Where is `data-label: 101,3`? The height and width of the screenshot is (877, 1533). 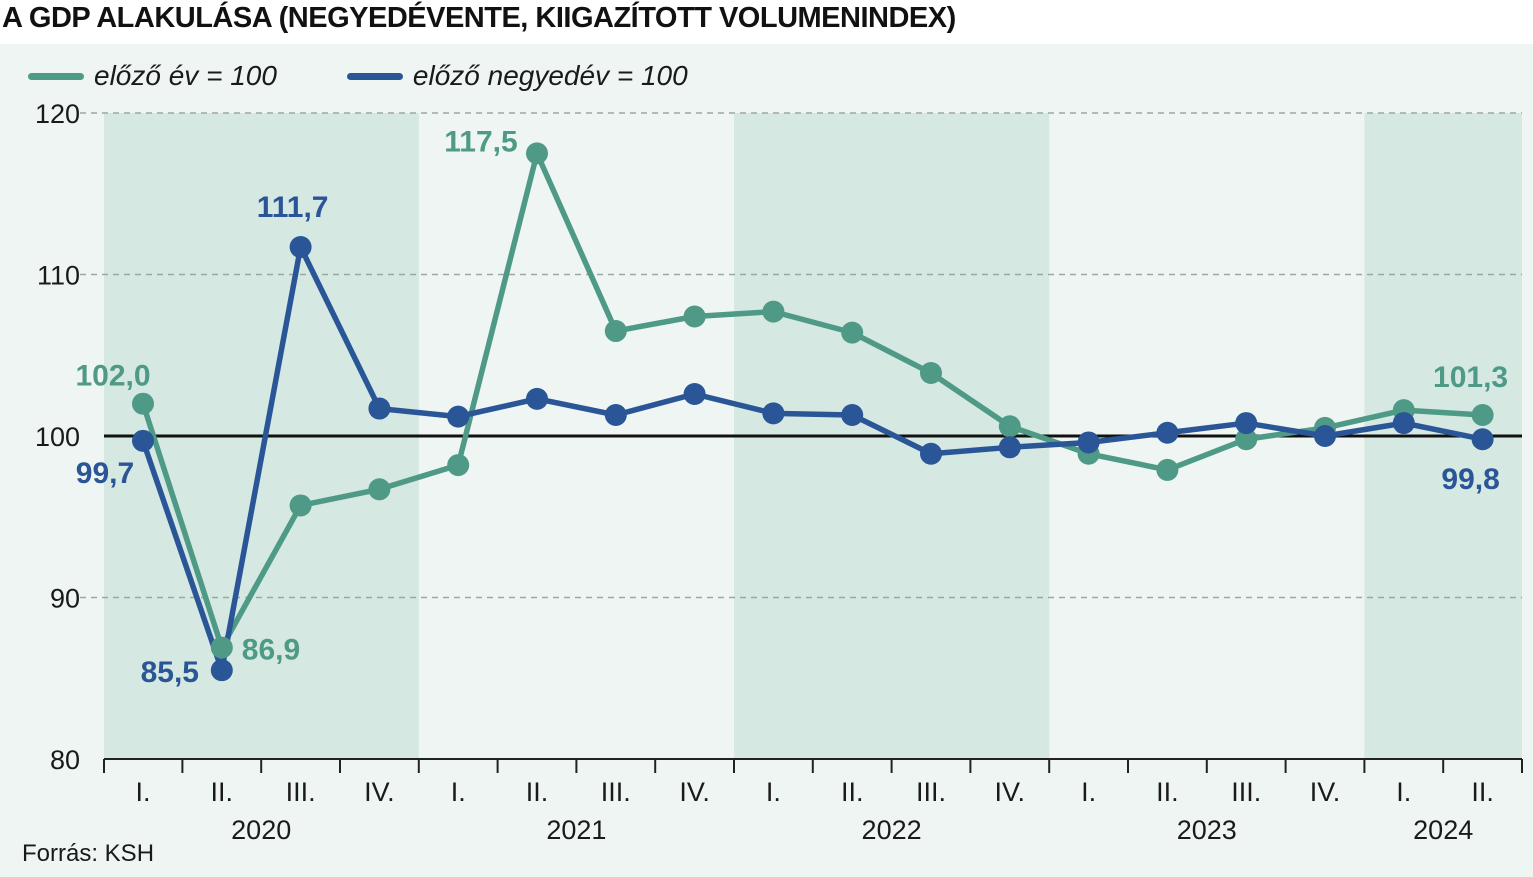
data-label: 101,3 is located at coordinates (1470, 377).